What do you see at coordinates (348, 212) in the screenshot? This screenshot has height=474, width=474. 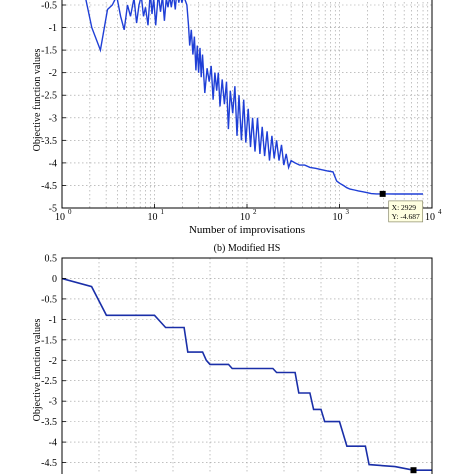 I see `x-tick-exponent: 3` at bounding box center [348, 212].